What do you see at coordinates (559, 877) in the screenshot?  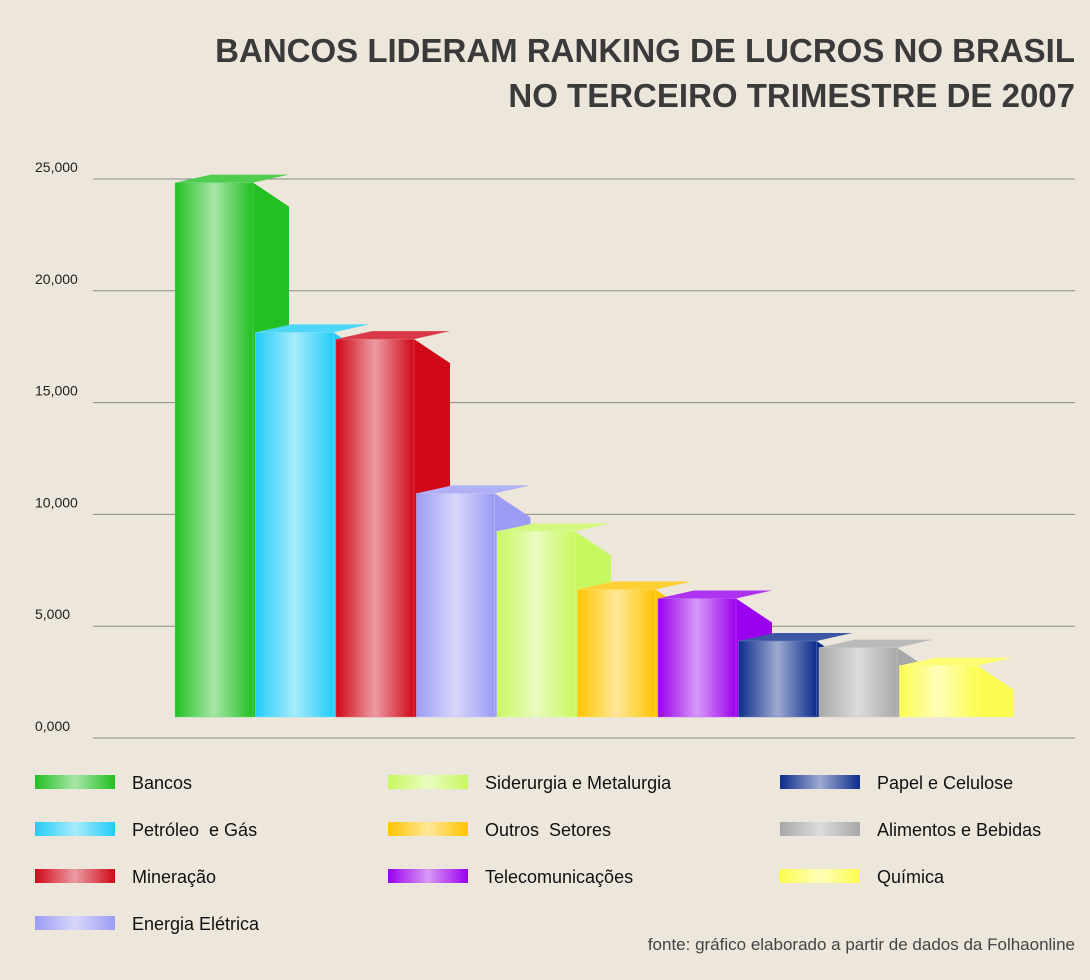 I see `legend-label: Telecomunicações` at bounding box center [559, 877].